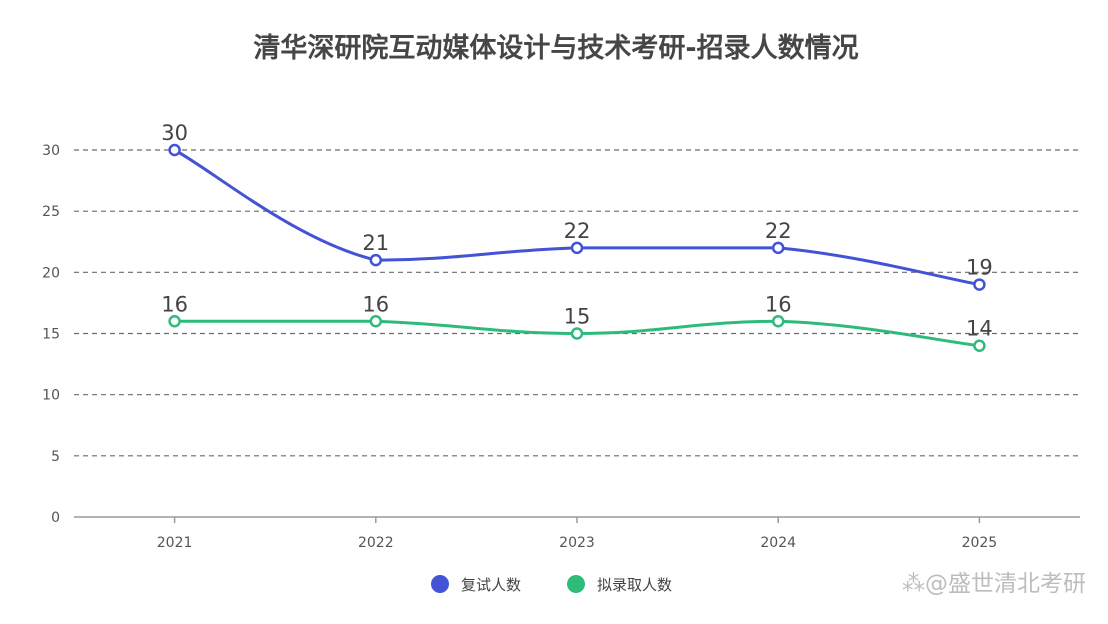 The height and width of the screenshot is (624, 1108). I want to click on y-axis: 0 5 10 15 20 25 30, so click(51, 334).